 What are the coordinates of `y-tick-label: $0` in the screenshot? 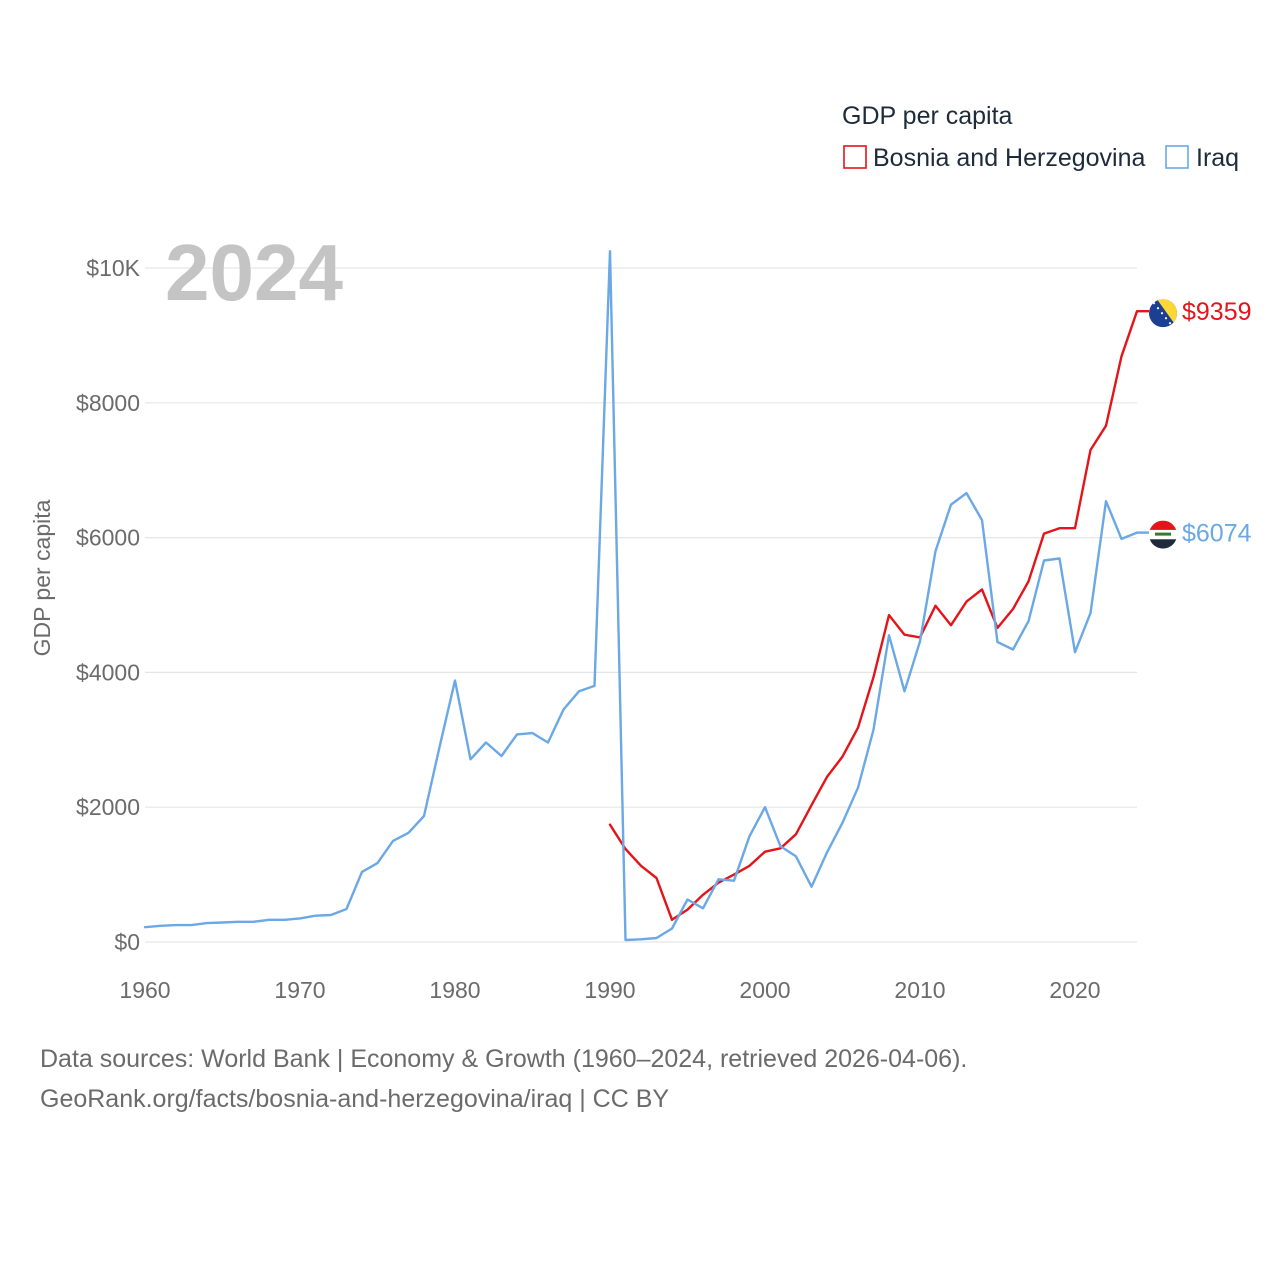 It's located at (127, 942).